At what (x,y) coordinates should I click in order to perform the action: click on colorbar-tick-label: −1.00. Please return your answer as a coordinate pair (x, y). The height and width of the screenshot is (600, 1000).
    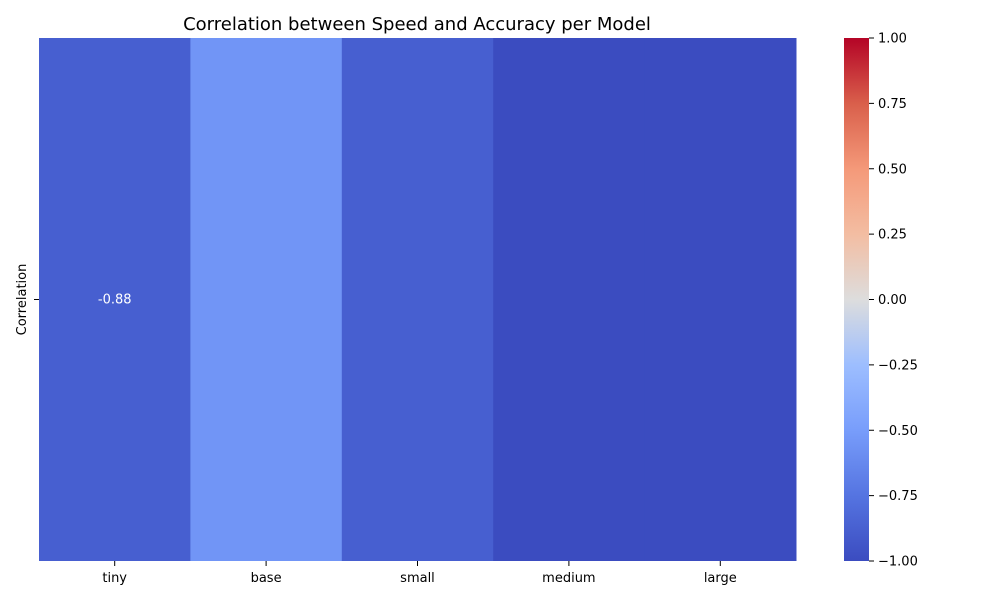
    Looking at the image, I should click on (898, 562).